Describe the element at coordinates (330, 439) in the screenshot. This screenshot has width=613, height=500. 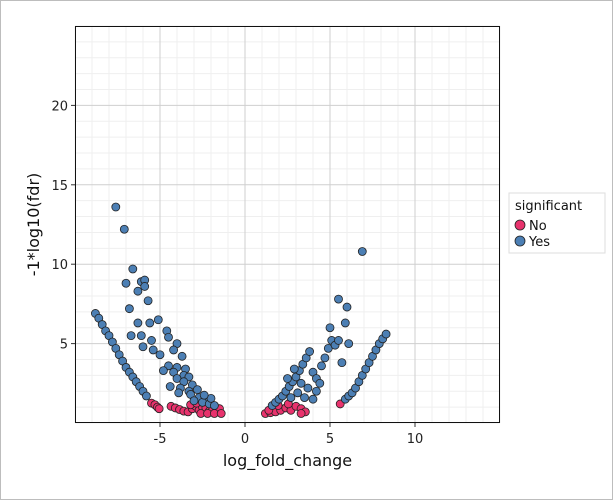
I see `x-tick-label: 5` at that location.